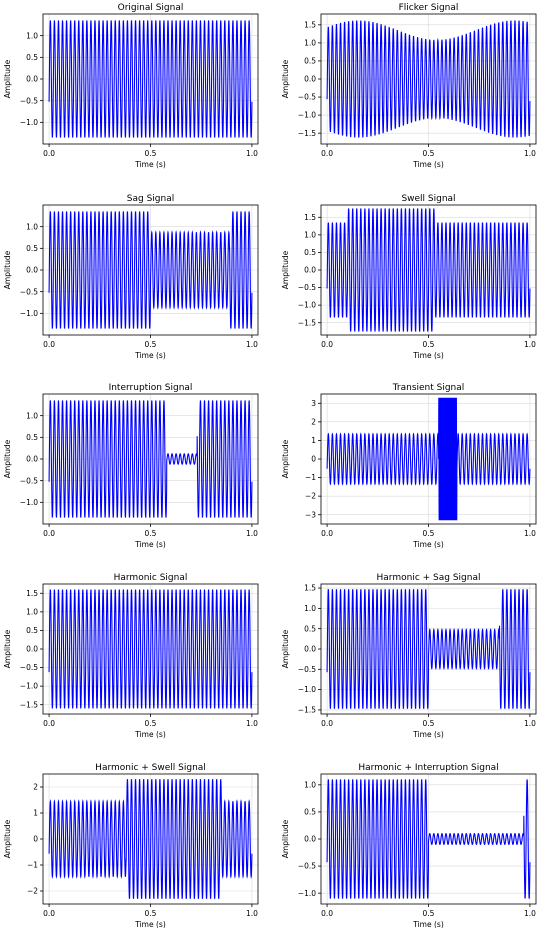  What do you see at coordinates (428, 388) in the screenshot?
I see `chart-title: Transient Signal` at bounding box center [428, 388].